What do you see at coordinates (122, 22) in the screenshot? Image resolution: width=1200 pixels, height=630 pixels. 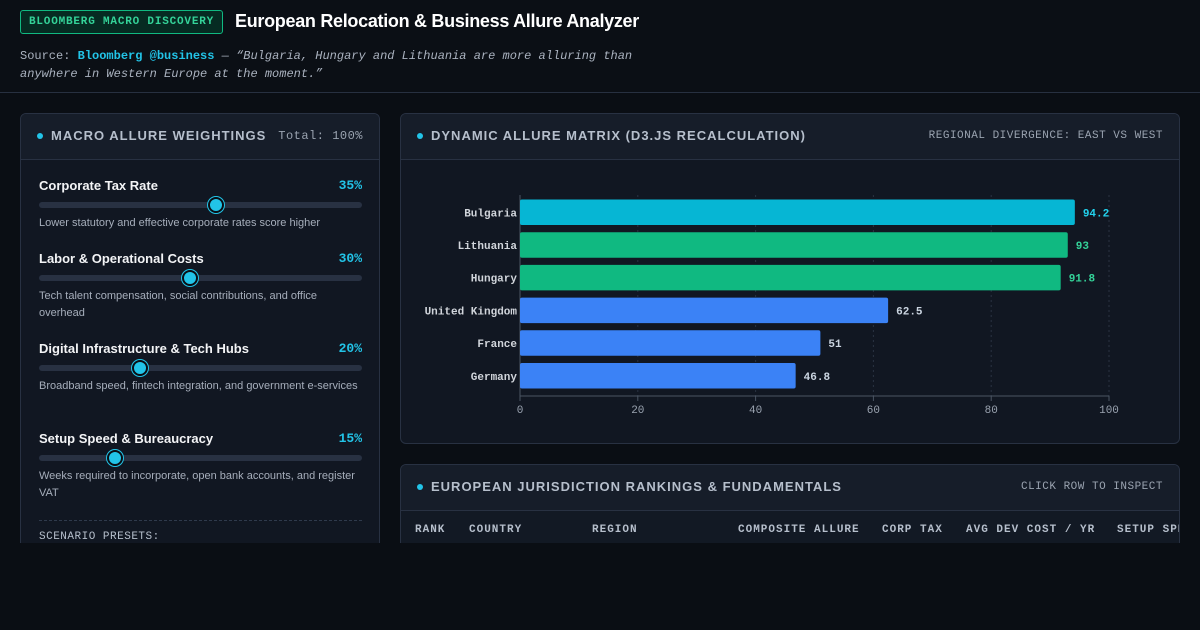 I see `brand-badge: BLOOMBERG MACRO DISCOVERY` at bounding box center [122, 22].